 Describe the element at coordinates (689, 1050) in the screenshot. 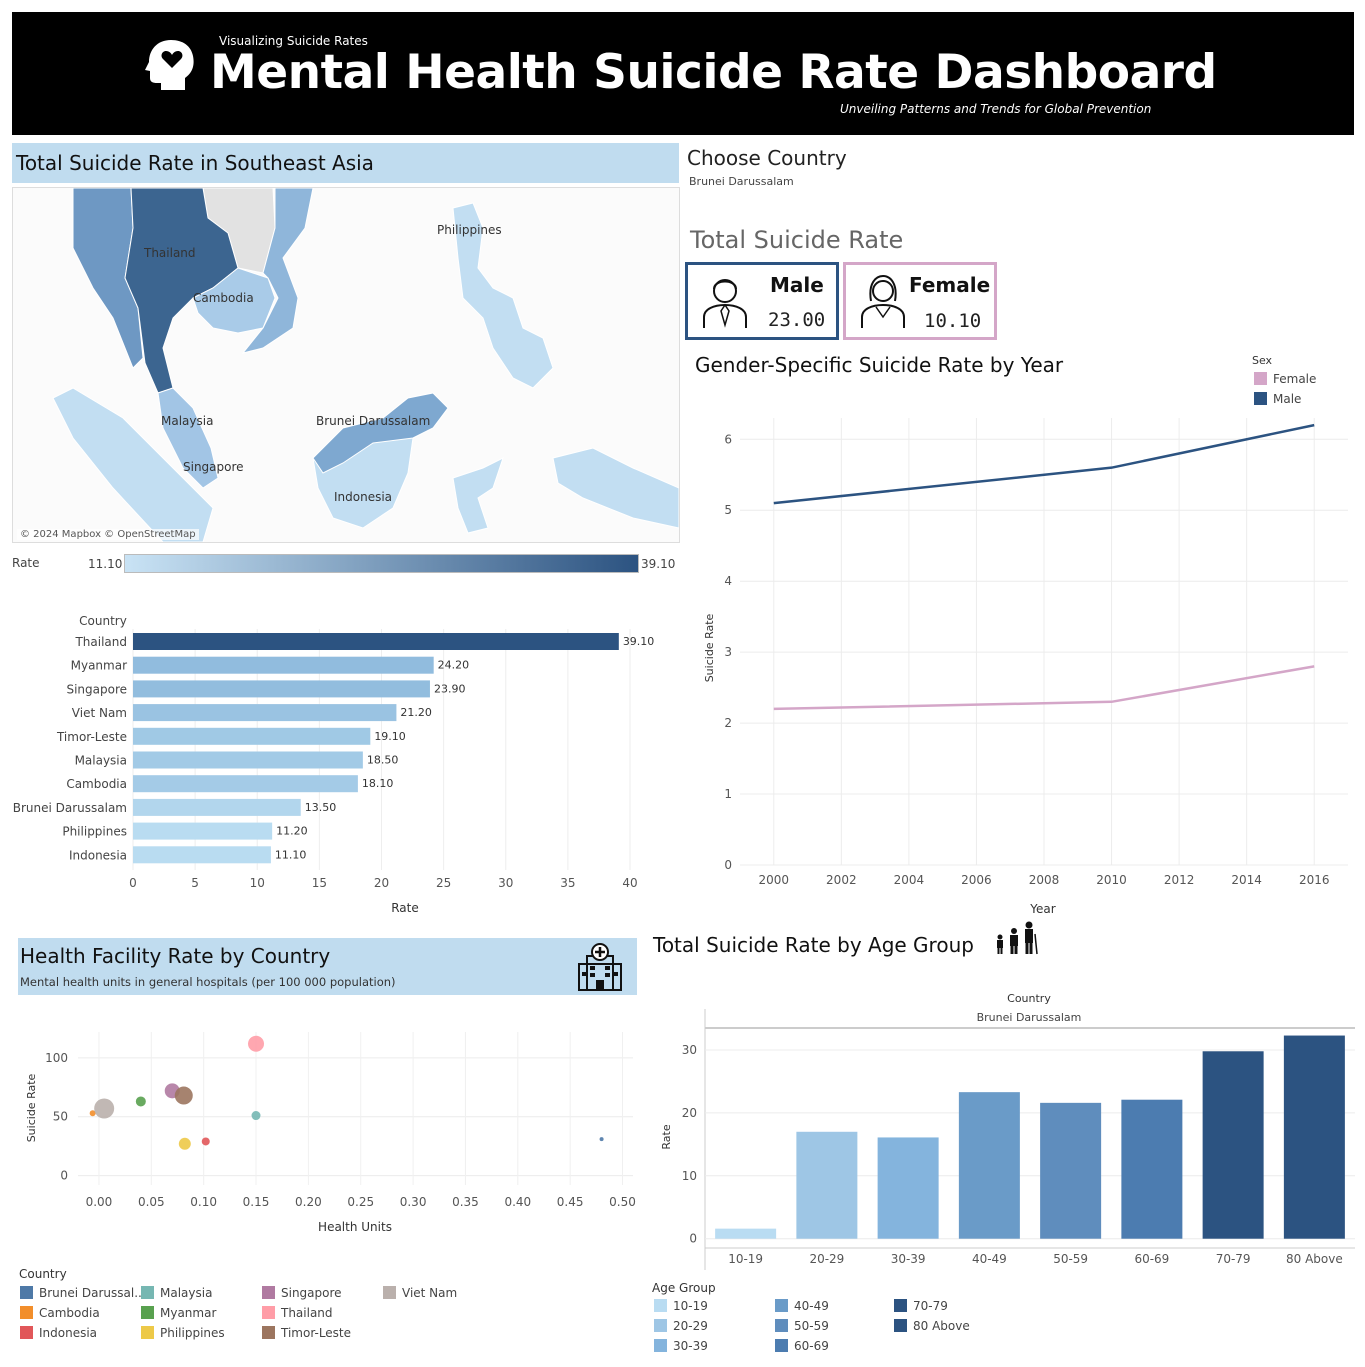

I see `age-y-tick: 30` at that location.